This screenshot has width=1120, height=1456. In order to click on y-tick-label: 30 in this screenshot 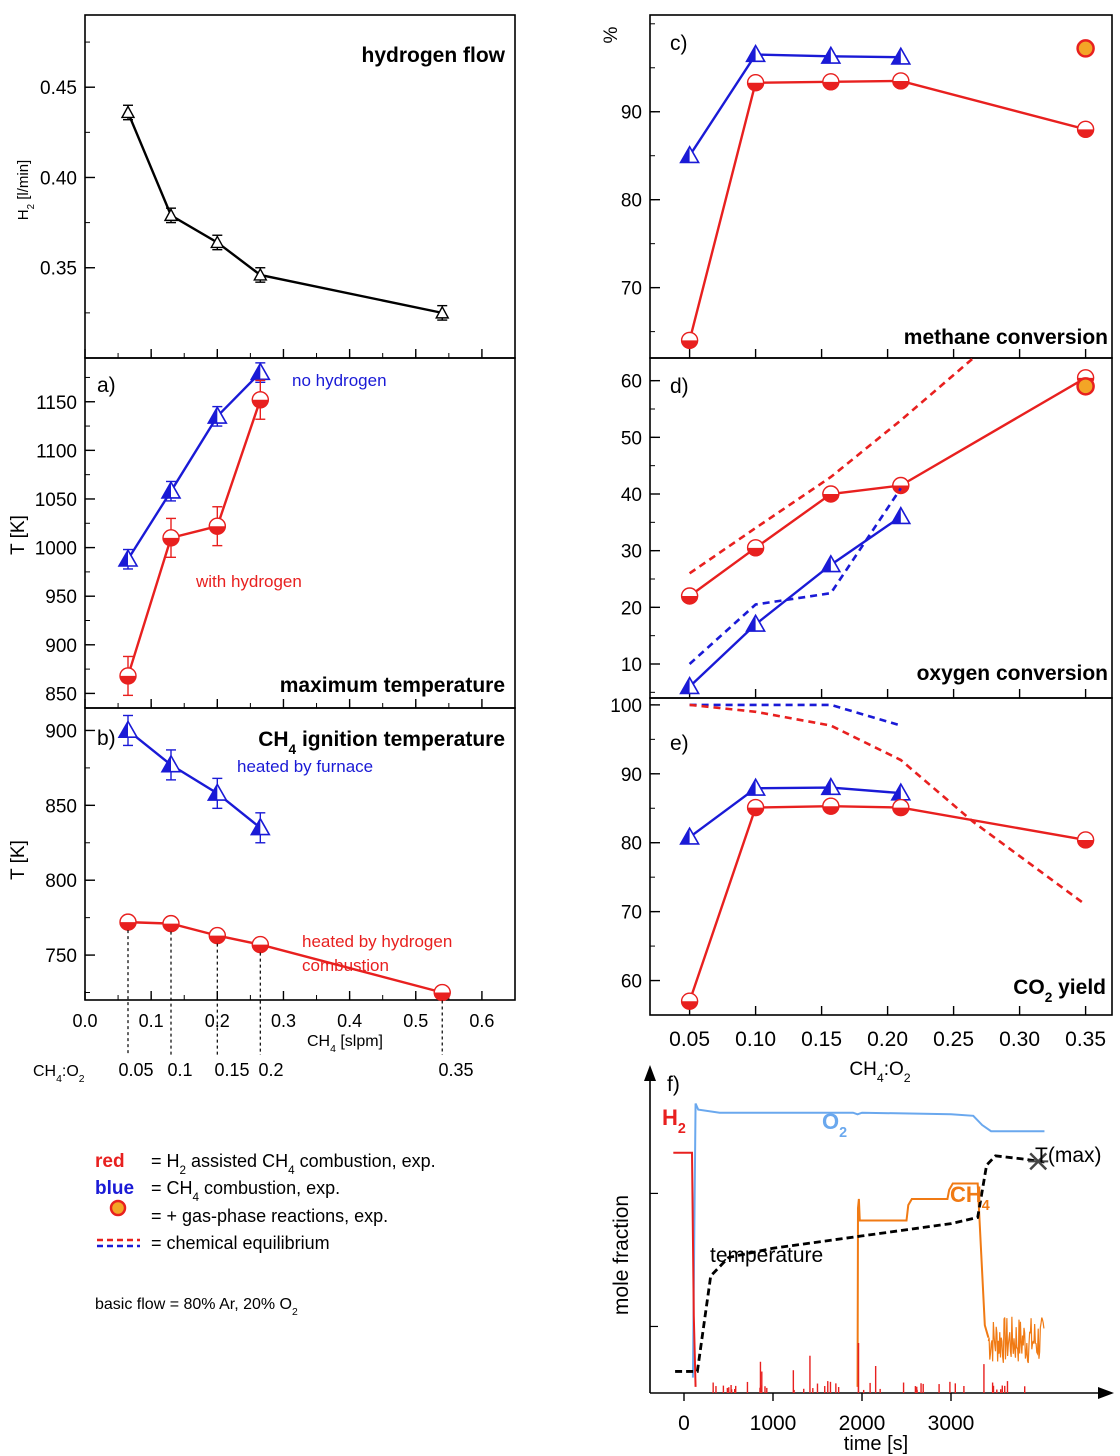, I will do `click(631, 552)`.